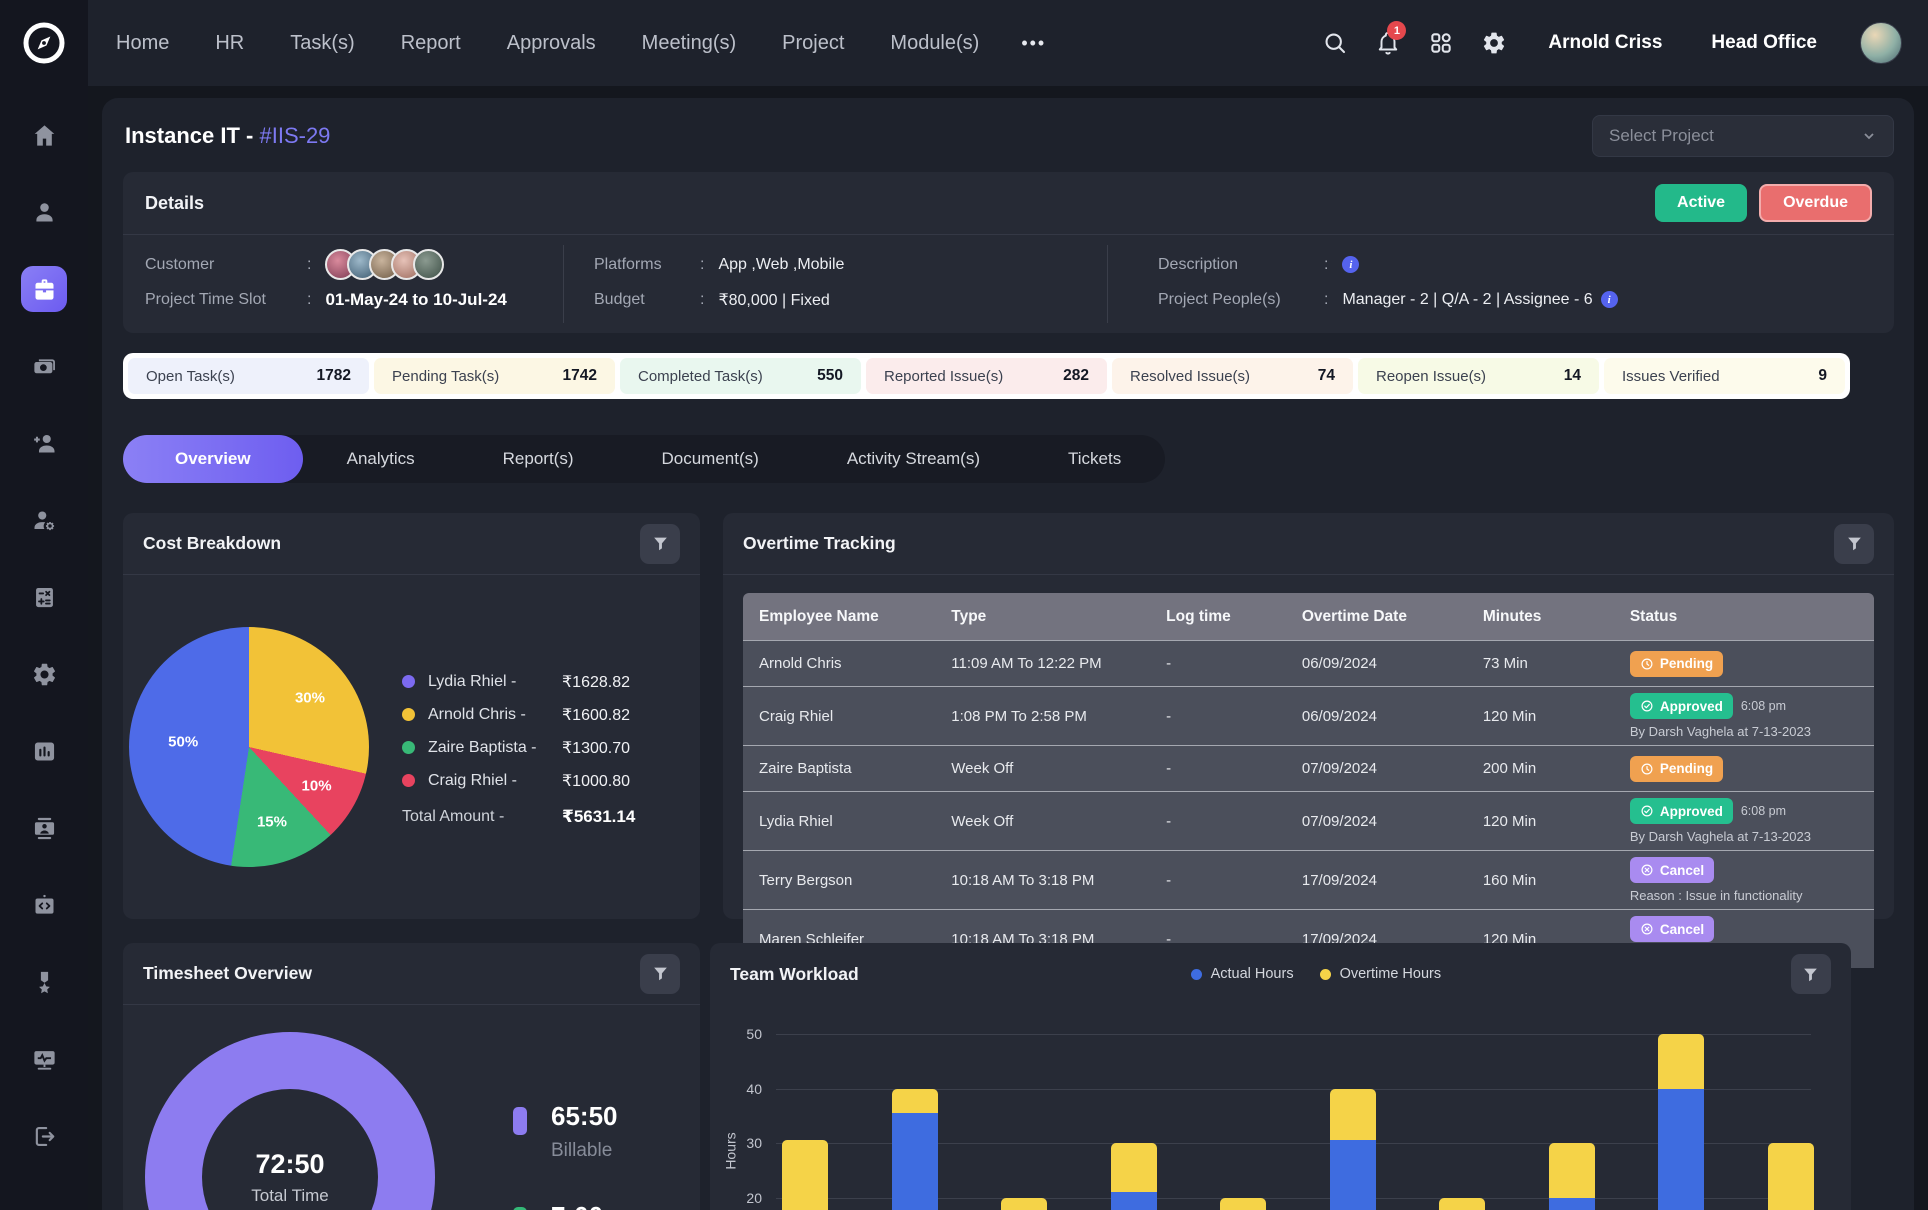 The height and width of the screenshot is (1210, 1928). I want to click on status-note: Reason : Issue in functionality, so click(1716, 895).